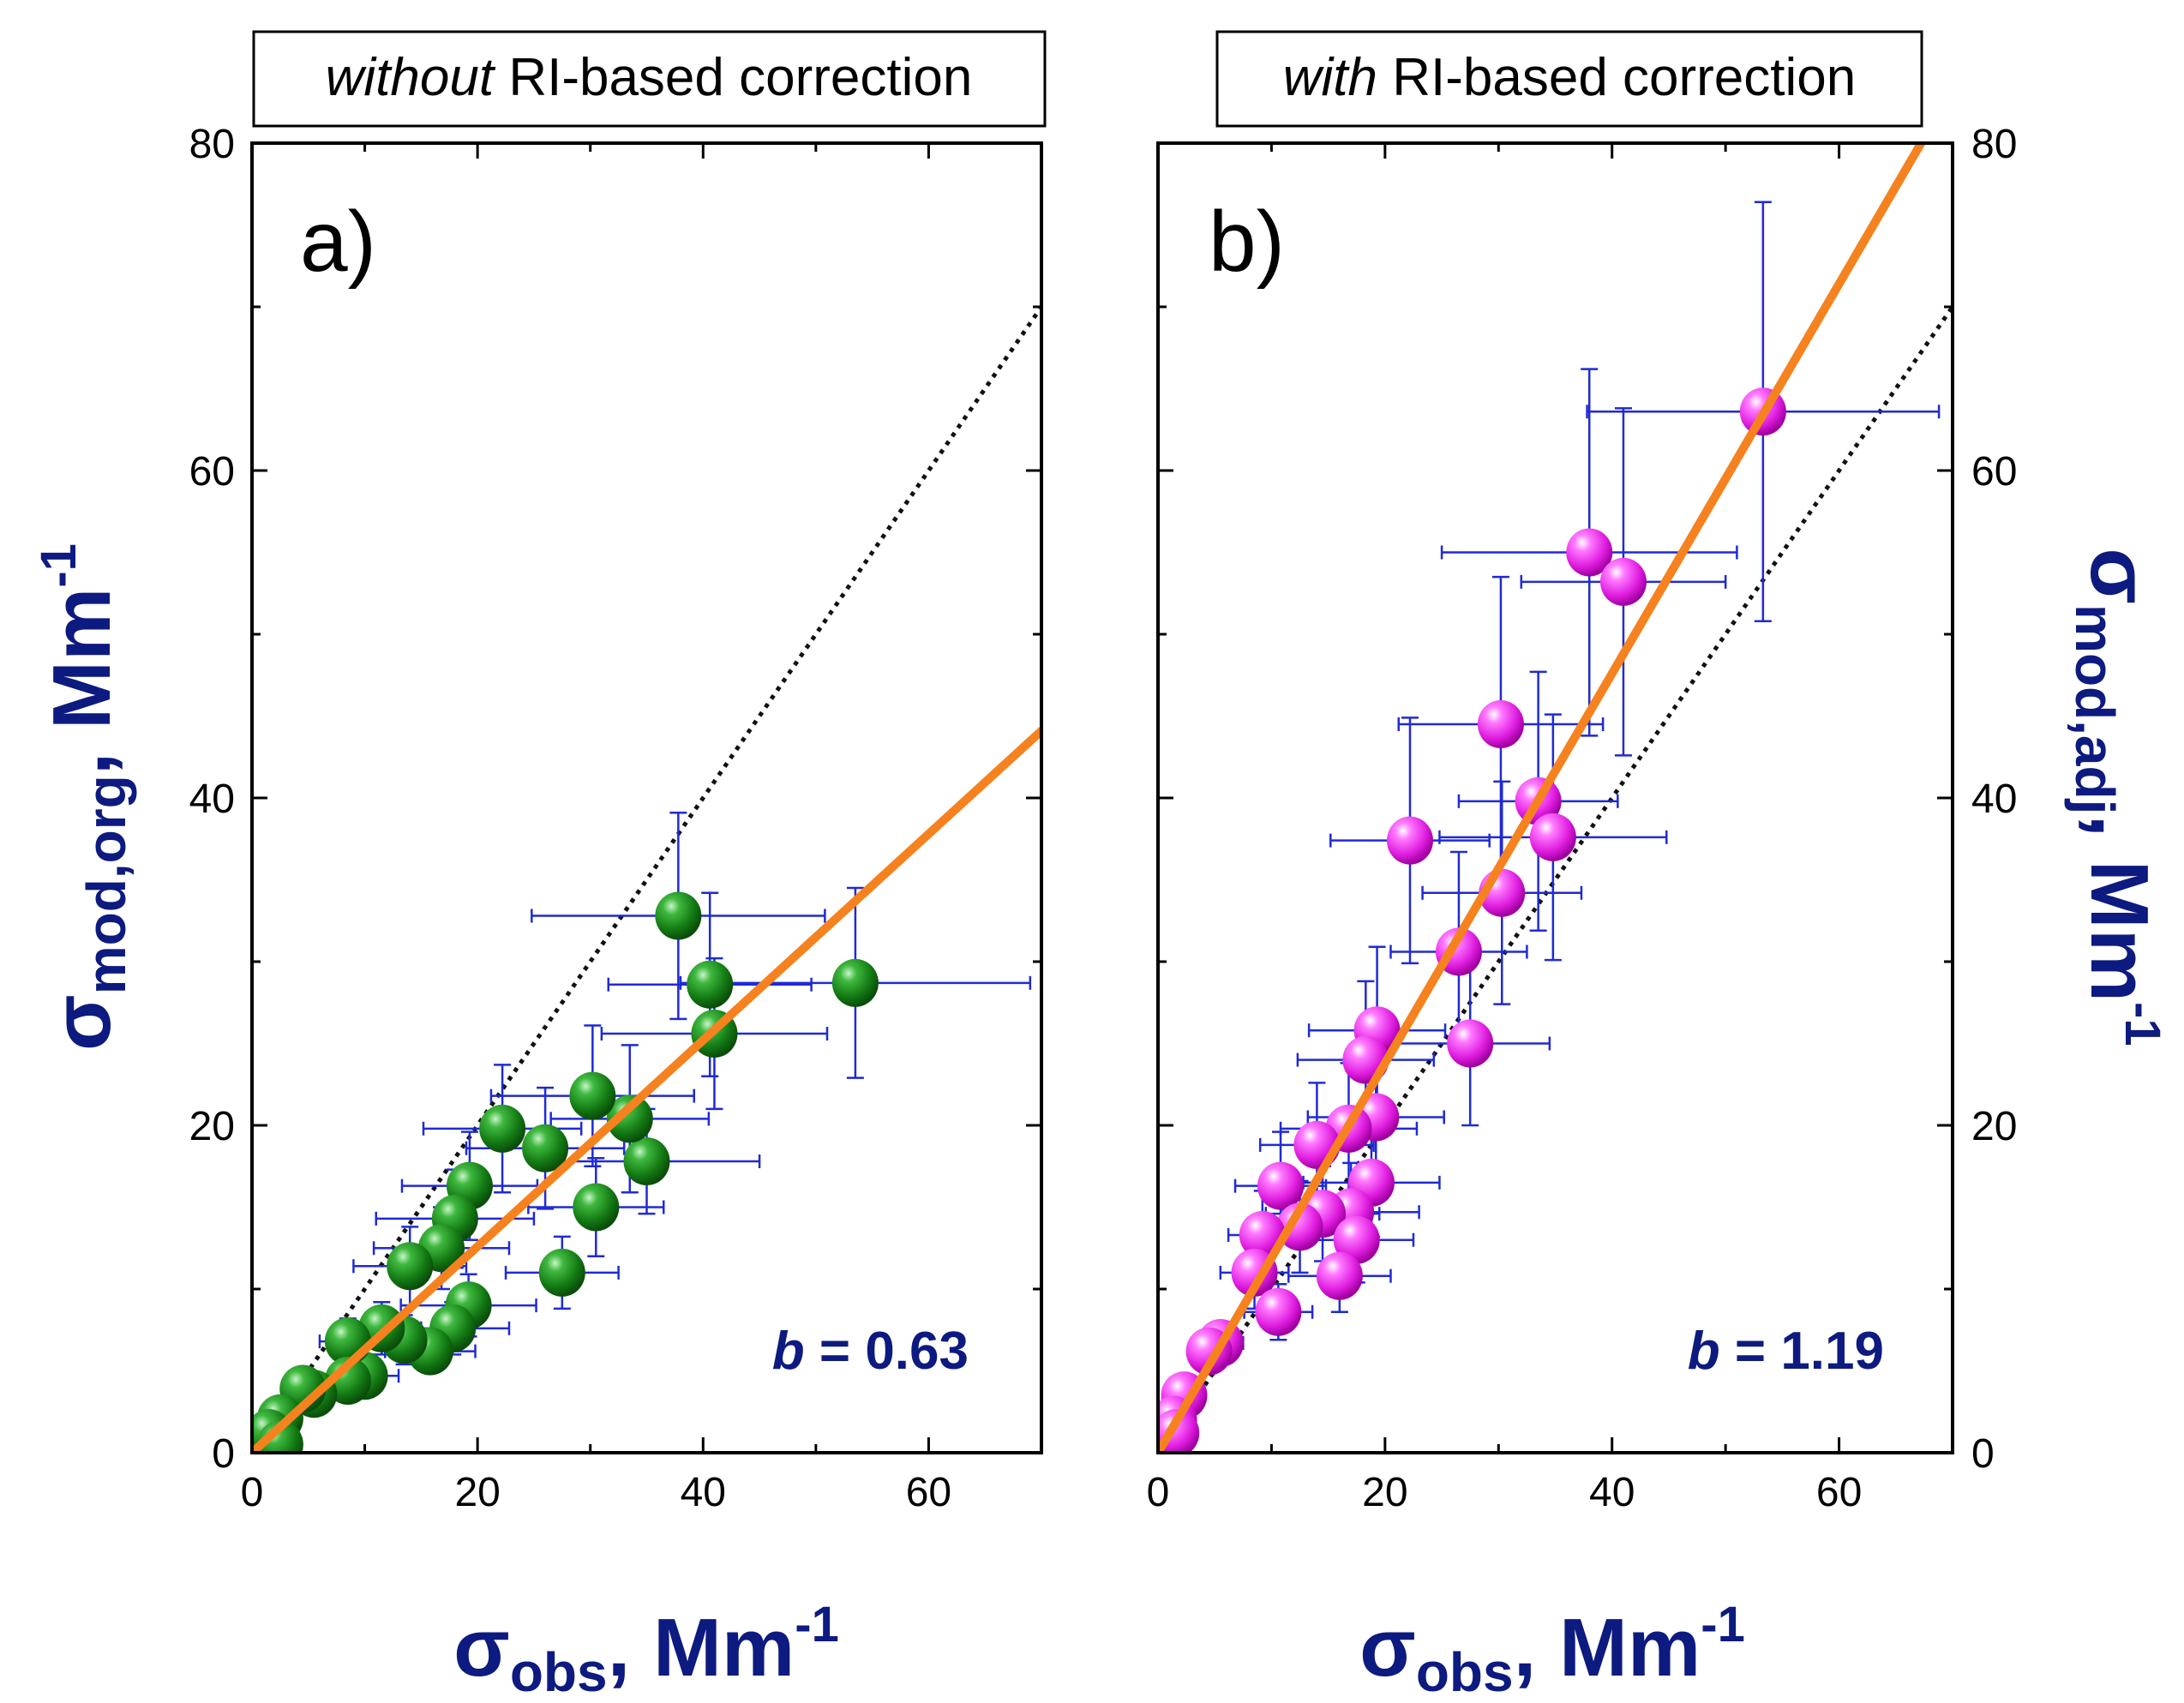  Describe the element at coordinates (84, 797) in the screenshot. I see `panel-a-y-axis-title: σmod,org, Mm-1` at that location.